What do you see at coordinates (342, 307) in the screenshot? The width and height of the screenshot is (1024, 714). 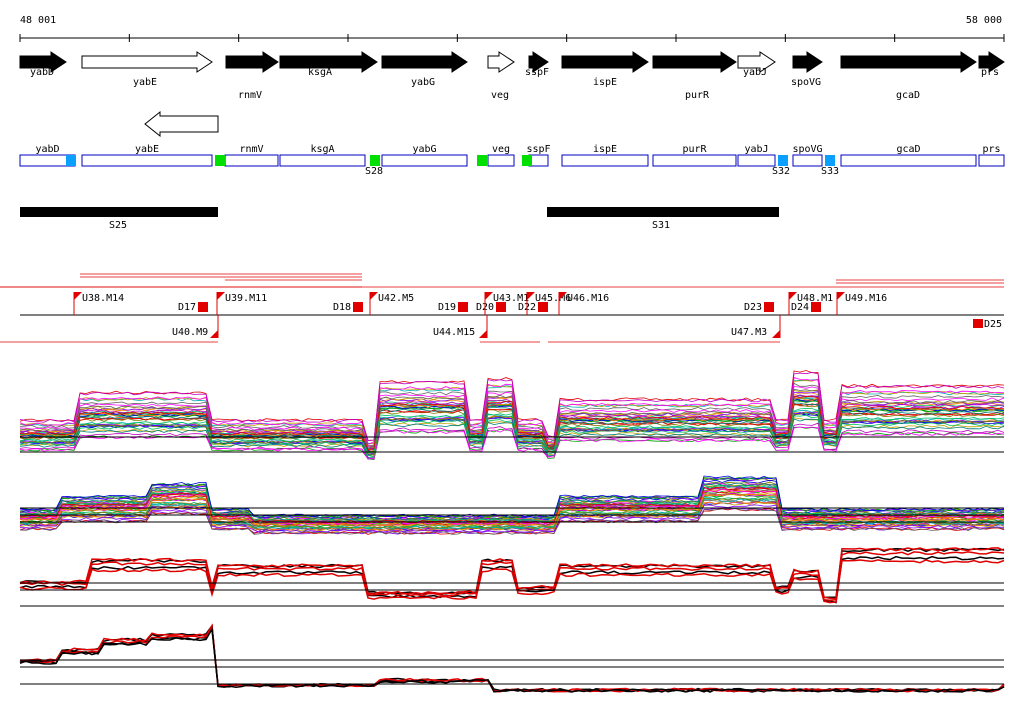 I see `marker-label: D18` at bounding box center [342, 307].